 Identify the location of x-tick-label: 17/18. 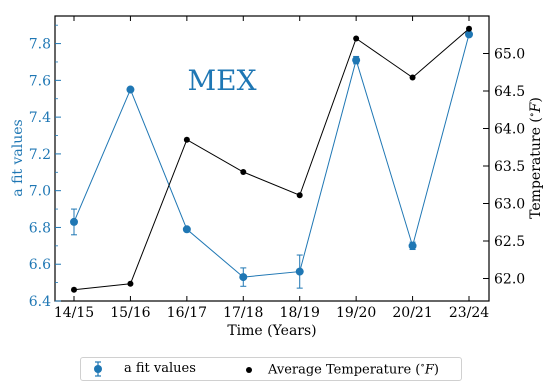
(243, 313).